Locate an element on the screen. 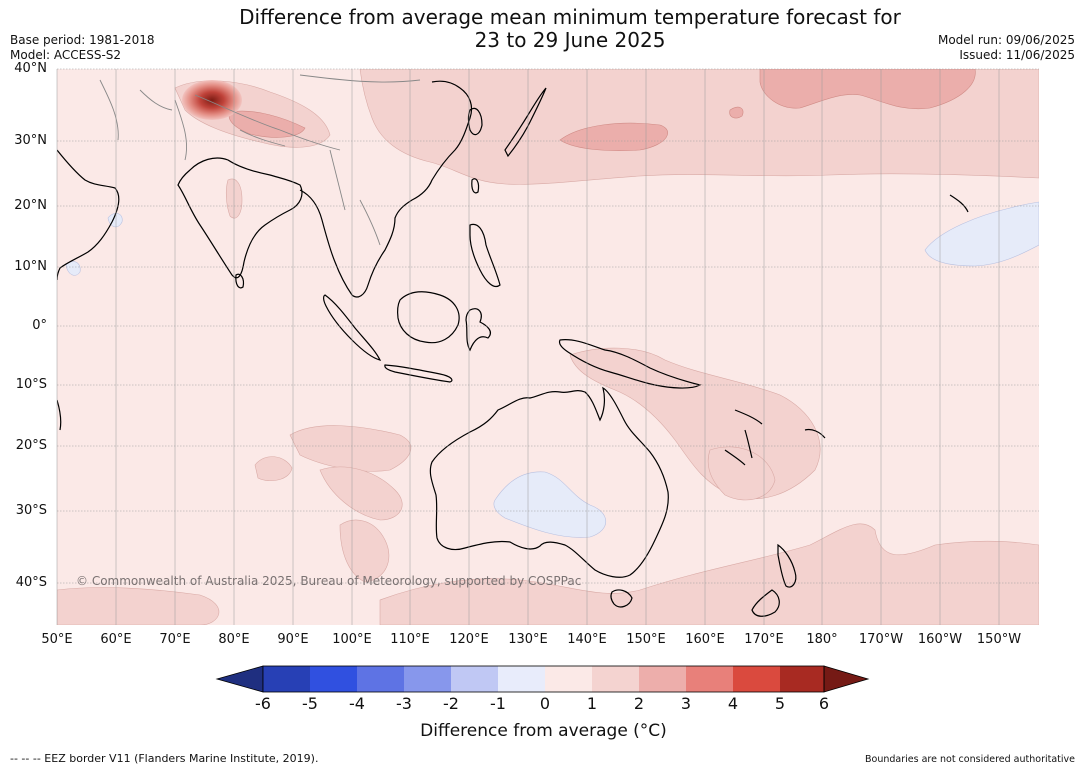 The height and width of the screenshot is (770, 1085). lon-label: 150°E is located at coordinates (646, 639).